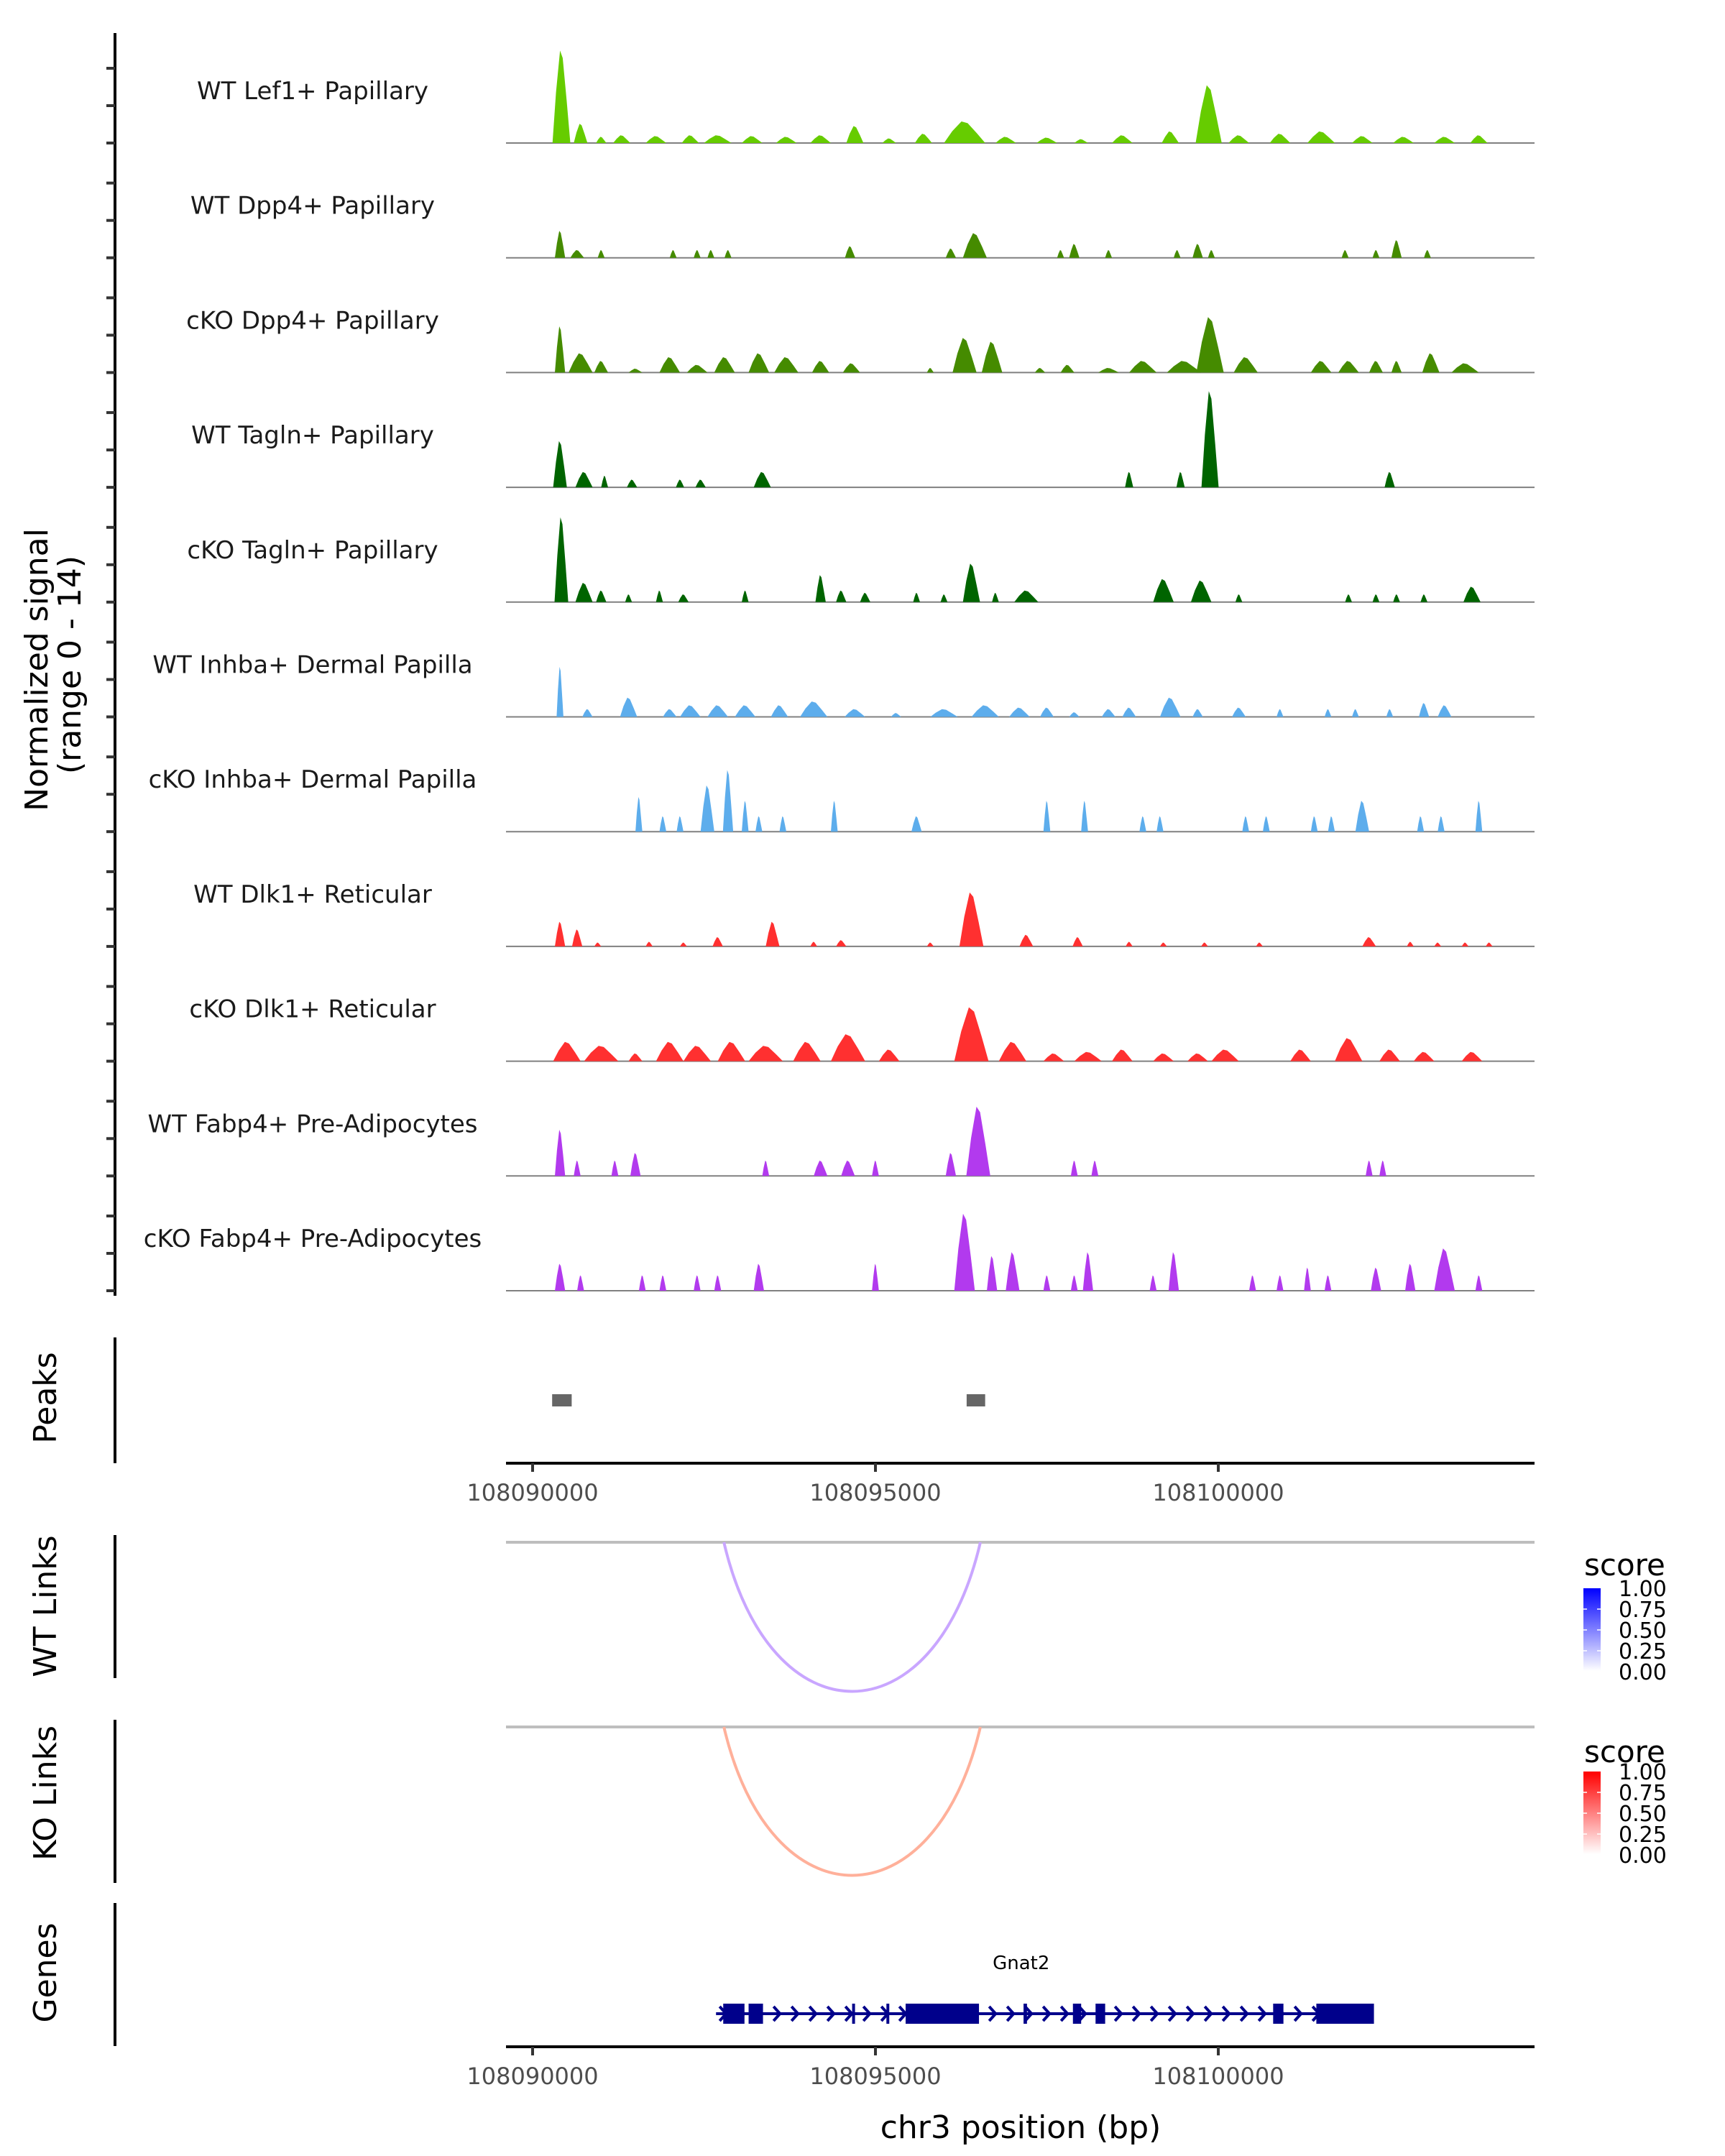 Image resolution: width=1725 pixels, height=2156 pixels. Describe the element at coordinates (863, 440) in the screenshot. I see `signal-track: WT Tagln+ Papillary` at that location.